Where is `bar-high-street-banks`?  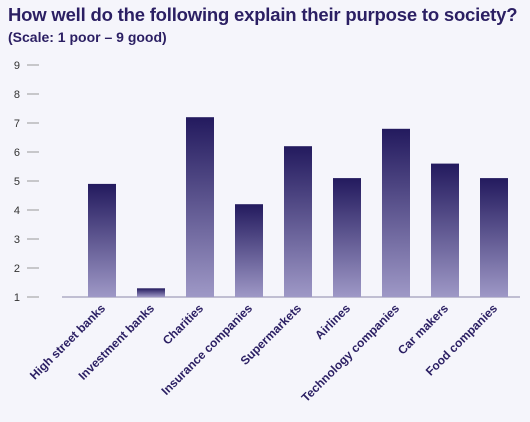
bar-high-street-banks is located at coordinates (102, 240).